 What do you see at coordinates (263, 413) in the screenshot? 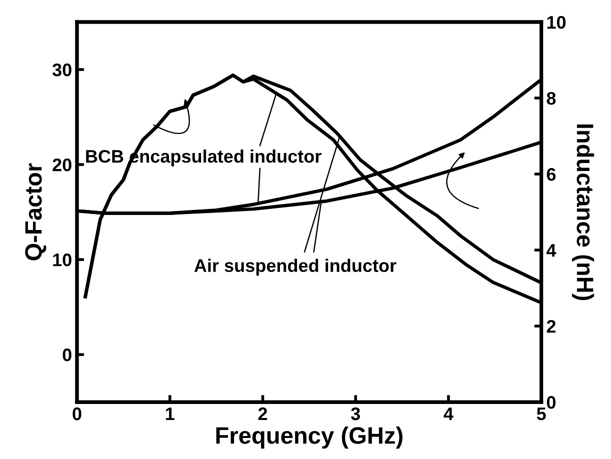
I see `x-tick-label: 2` at bounding box center [263, 413].